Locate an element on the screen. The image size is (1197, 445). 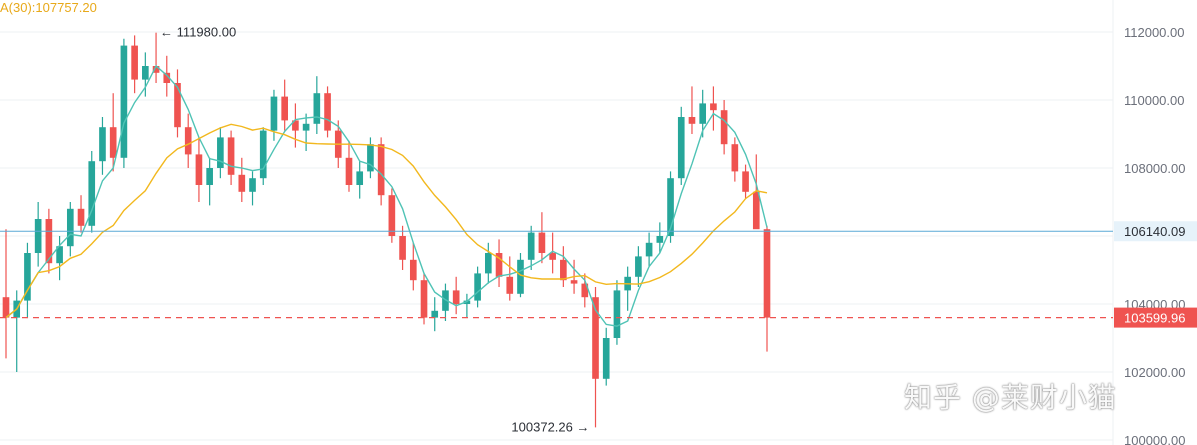
y-tick-label: 102000.00 is located at coordinates (1154, 372).